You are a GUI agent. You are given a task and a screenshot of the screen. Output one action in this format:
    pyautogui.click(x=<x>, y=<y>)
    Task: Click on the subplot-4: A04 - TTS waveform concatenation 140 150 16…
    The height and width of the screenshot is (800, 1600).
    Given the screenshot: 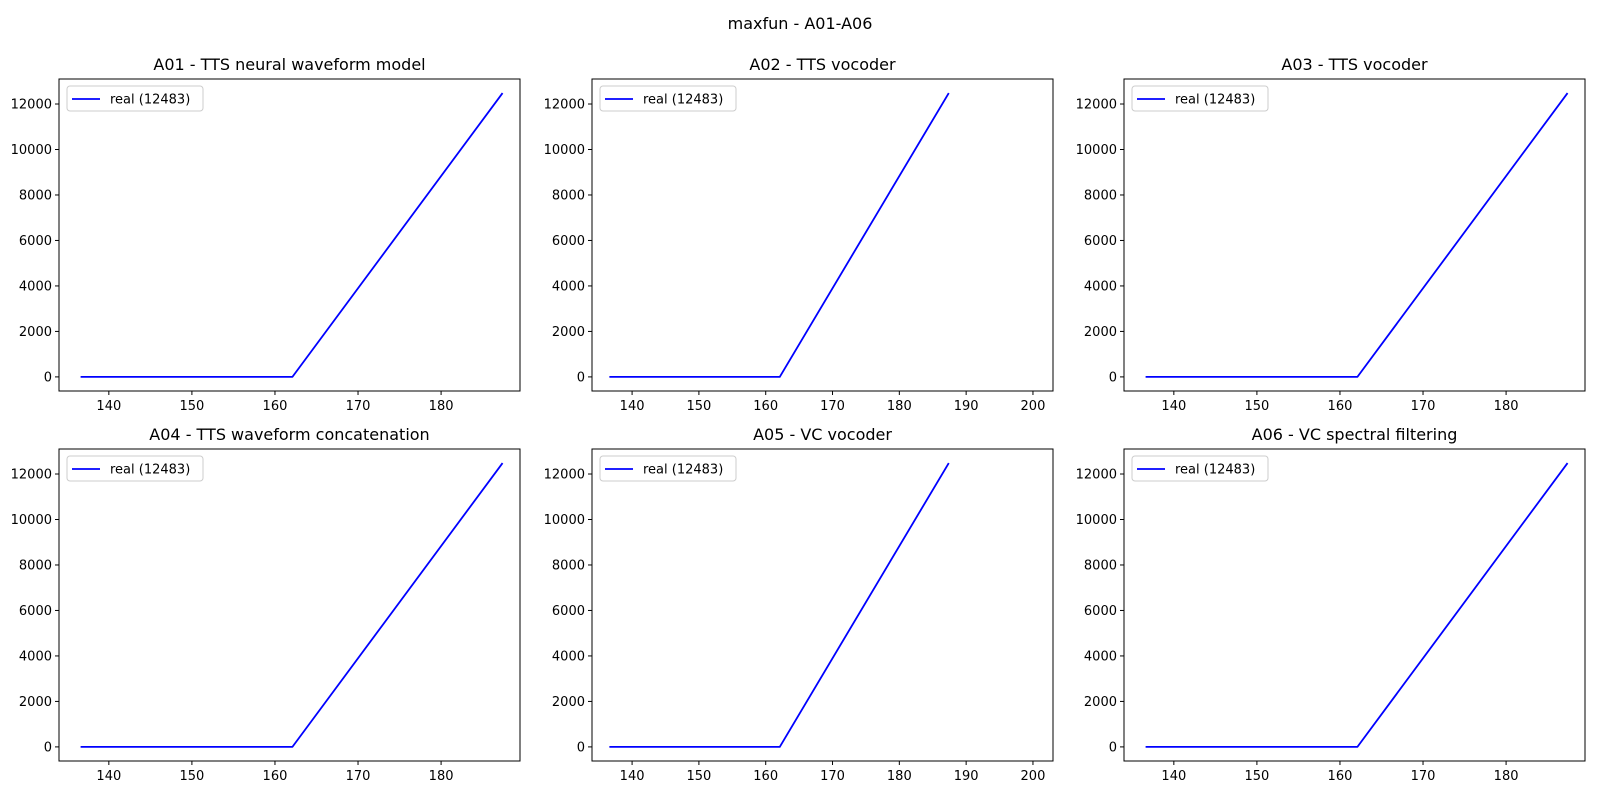 What is the action you would take?
    pyautogui.click(x=266, y=604)
    